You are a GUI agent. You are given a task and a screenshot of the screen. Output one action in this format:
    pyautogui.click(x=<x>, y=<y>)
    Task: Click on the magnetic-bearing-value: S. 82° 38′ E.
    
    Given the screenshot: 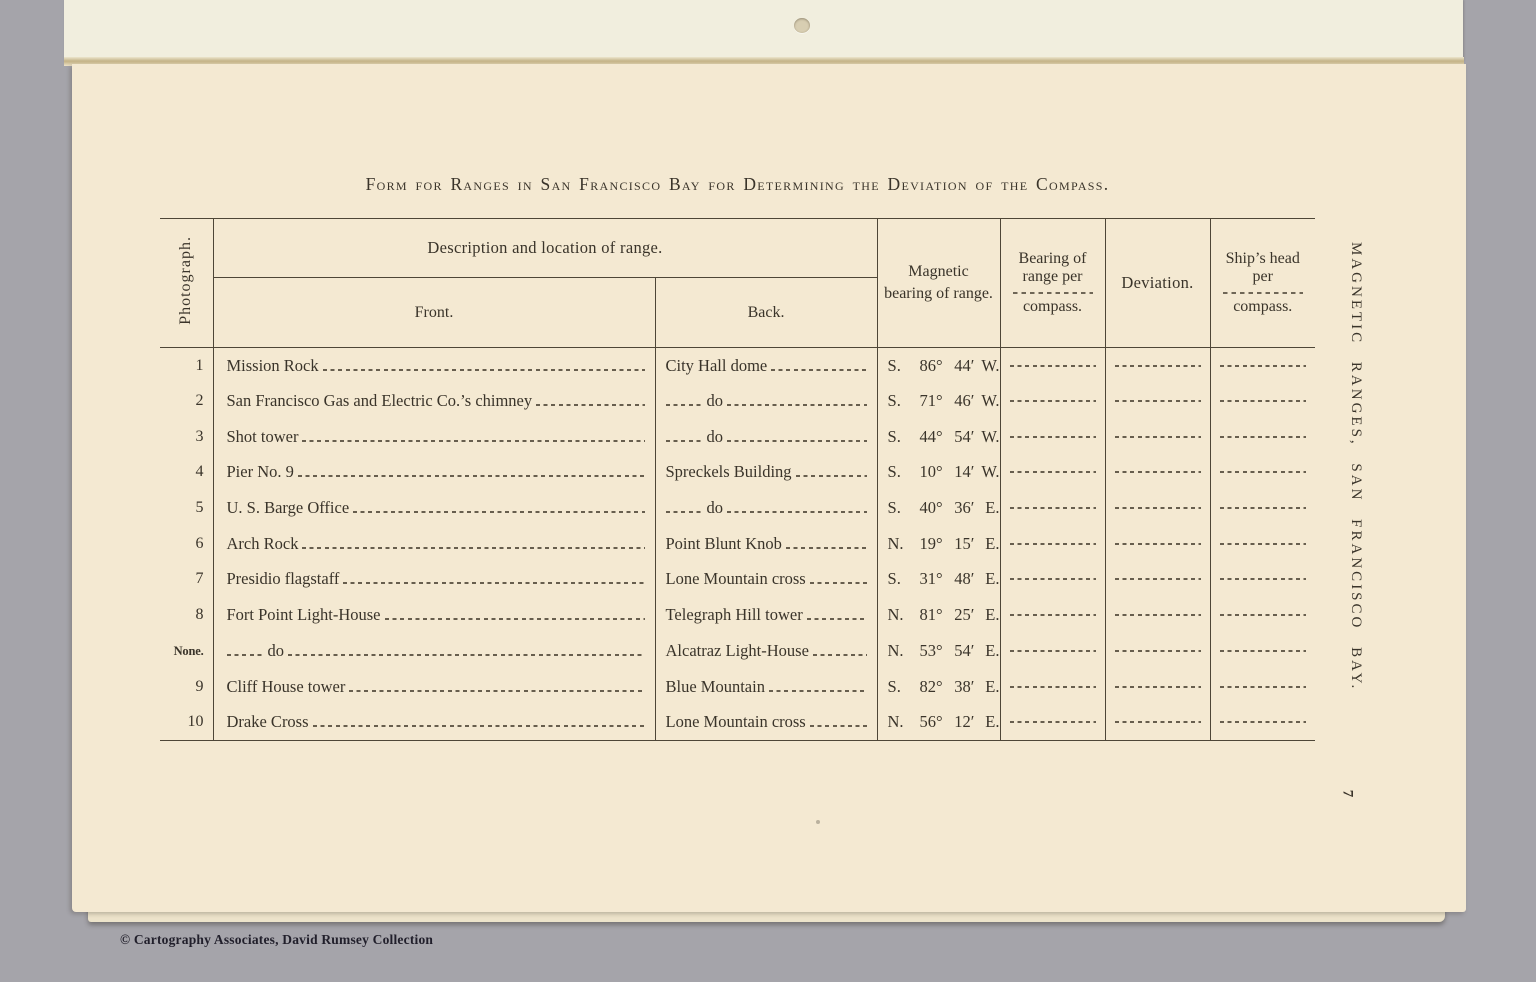 What is the action you would take?
    pyautogui.click(x=943, y=686)
    